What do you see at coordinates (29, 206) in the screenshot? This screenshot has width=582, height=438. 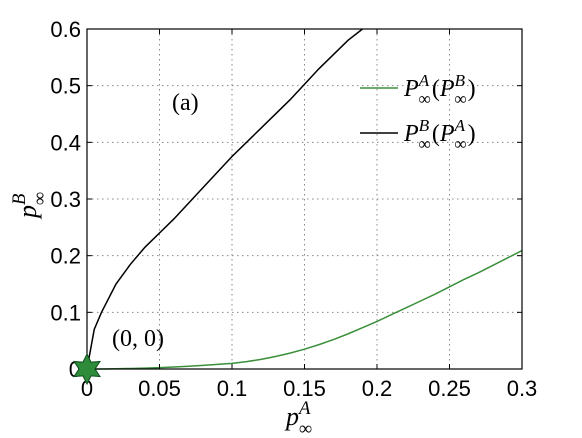 I see `y-axis-label: pB∞` at bounding box center [29, 206].